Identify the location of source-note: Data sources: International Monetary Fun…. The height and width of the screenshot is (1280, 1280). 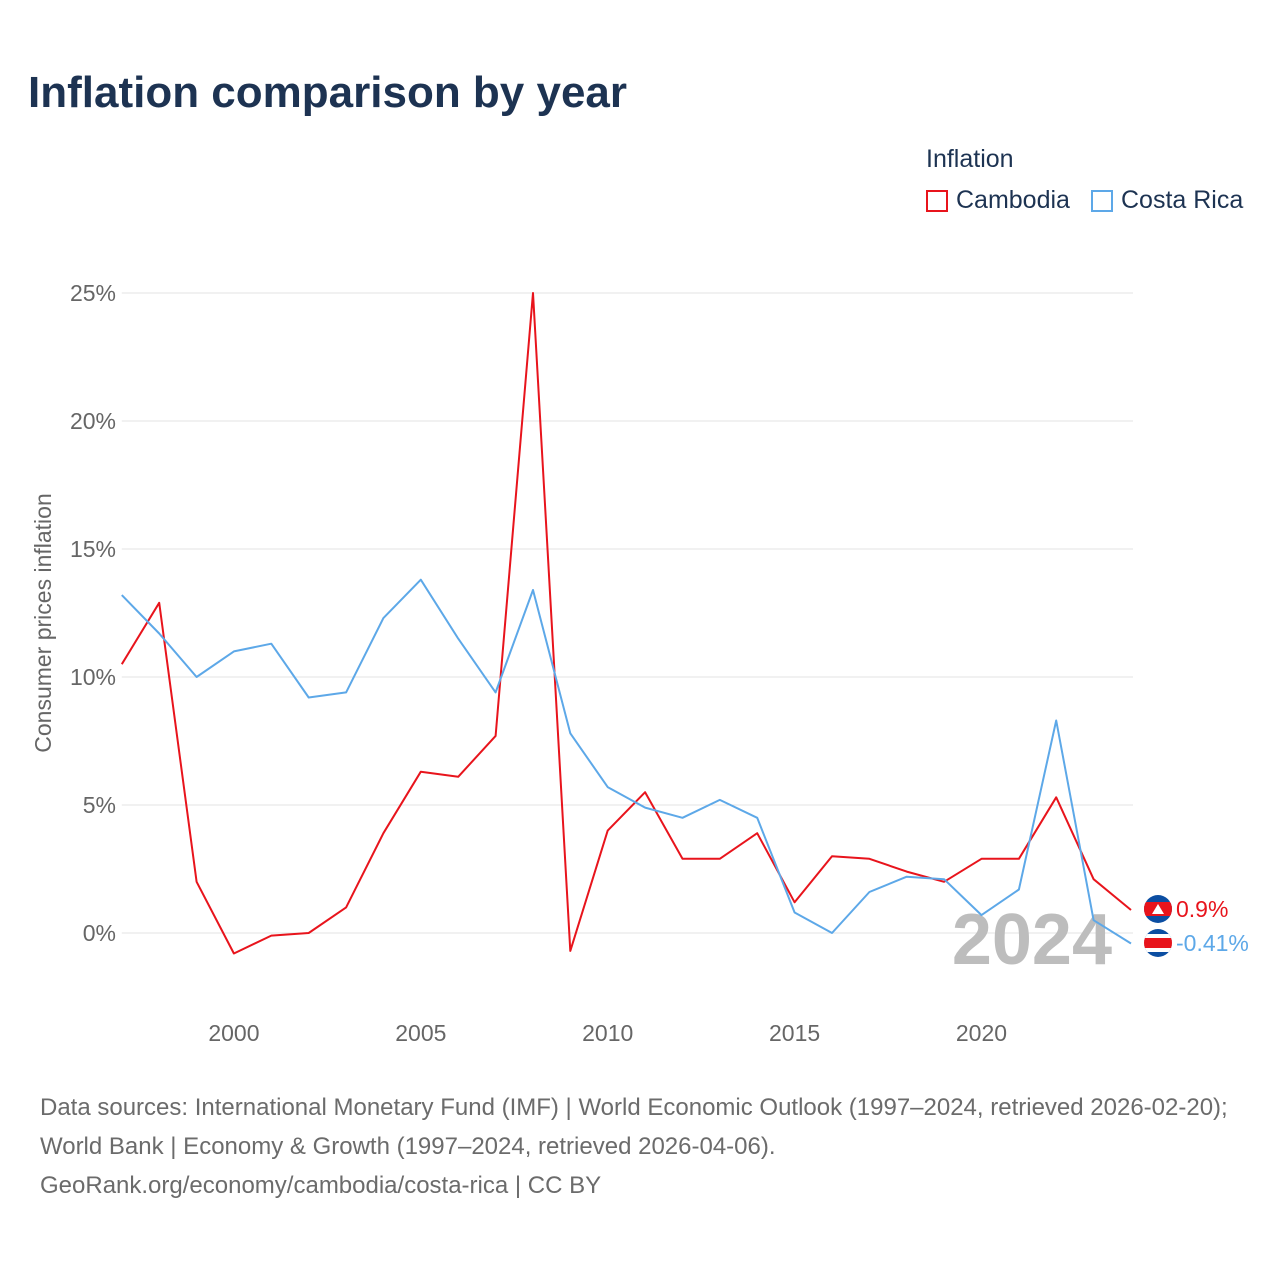
(645, 1146).